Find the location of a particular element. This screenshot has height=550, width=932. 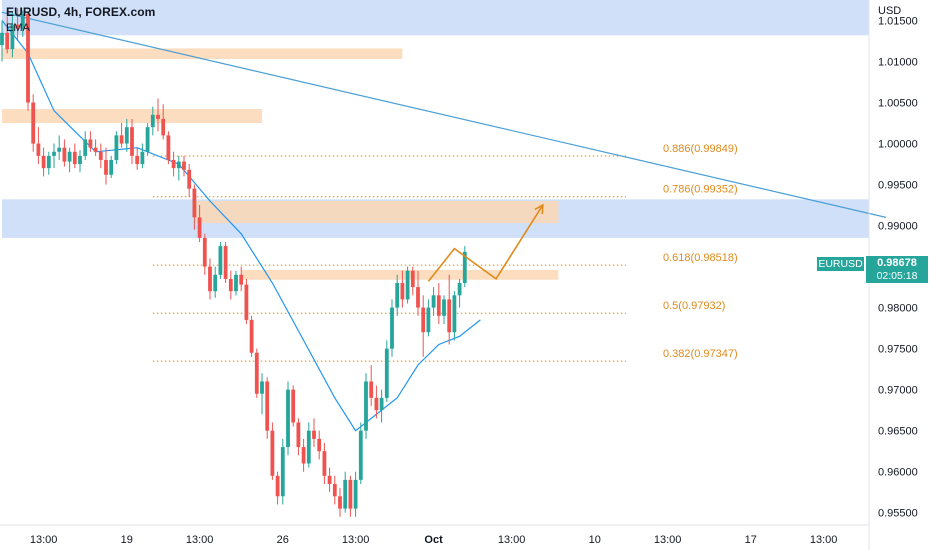

indicator-label: EMA is located at coordinates (18, 28).